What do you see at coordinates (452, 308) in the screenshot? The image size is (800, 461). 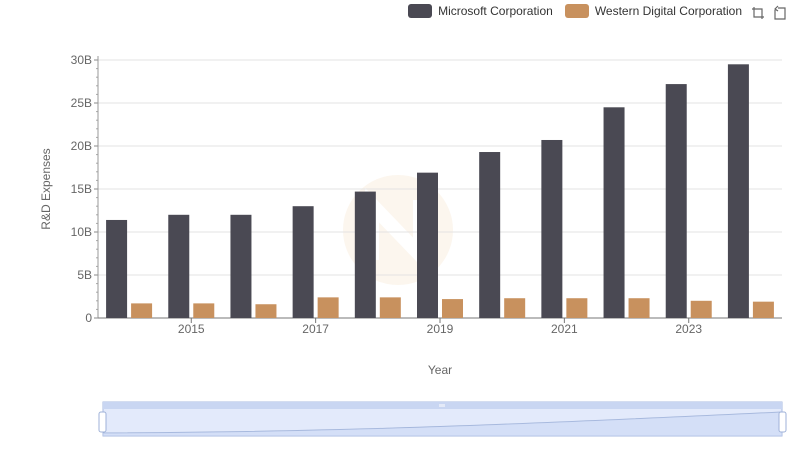 I see `bar-western-digital-2019` at bounding box center [452, 308].